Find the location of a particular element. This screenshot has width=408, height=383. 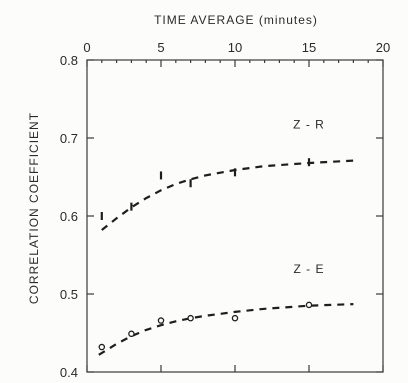

series-label-z-e: Z - E is located at coordinates (309, 269).